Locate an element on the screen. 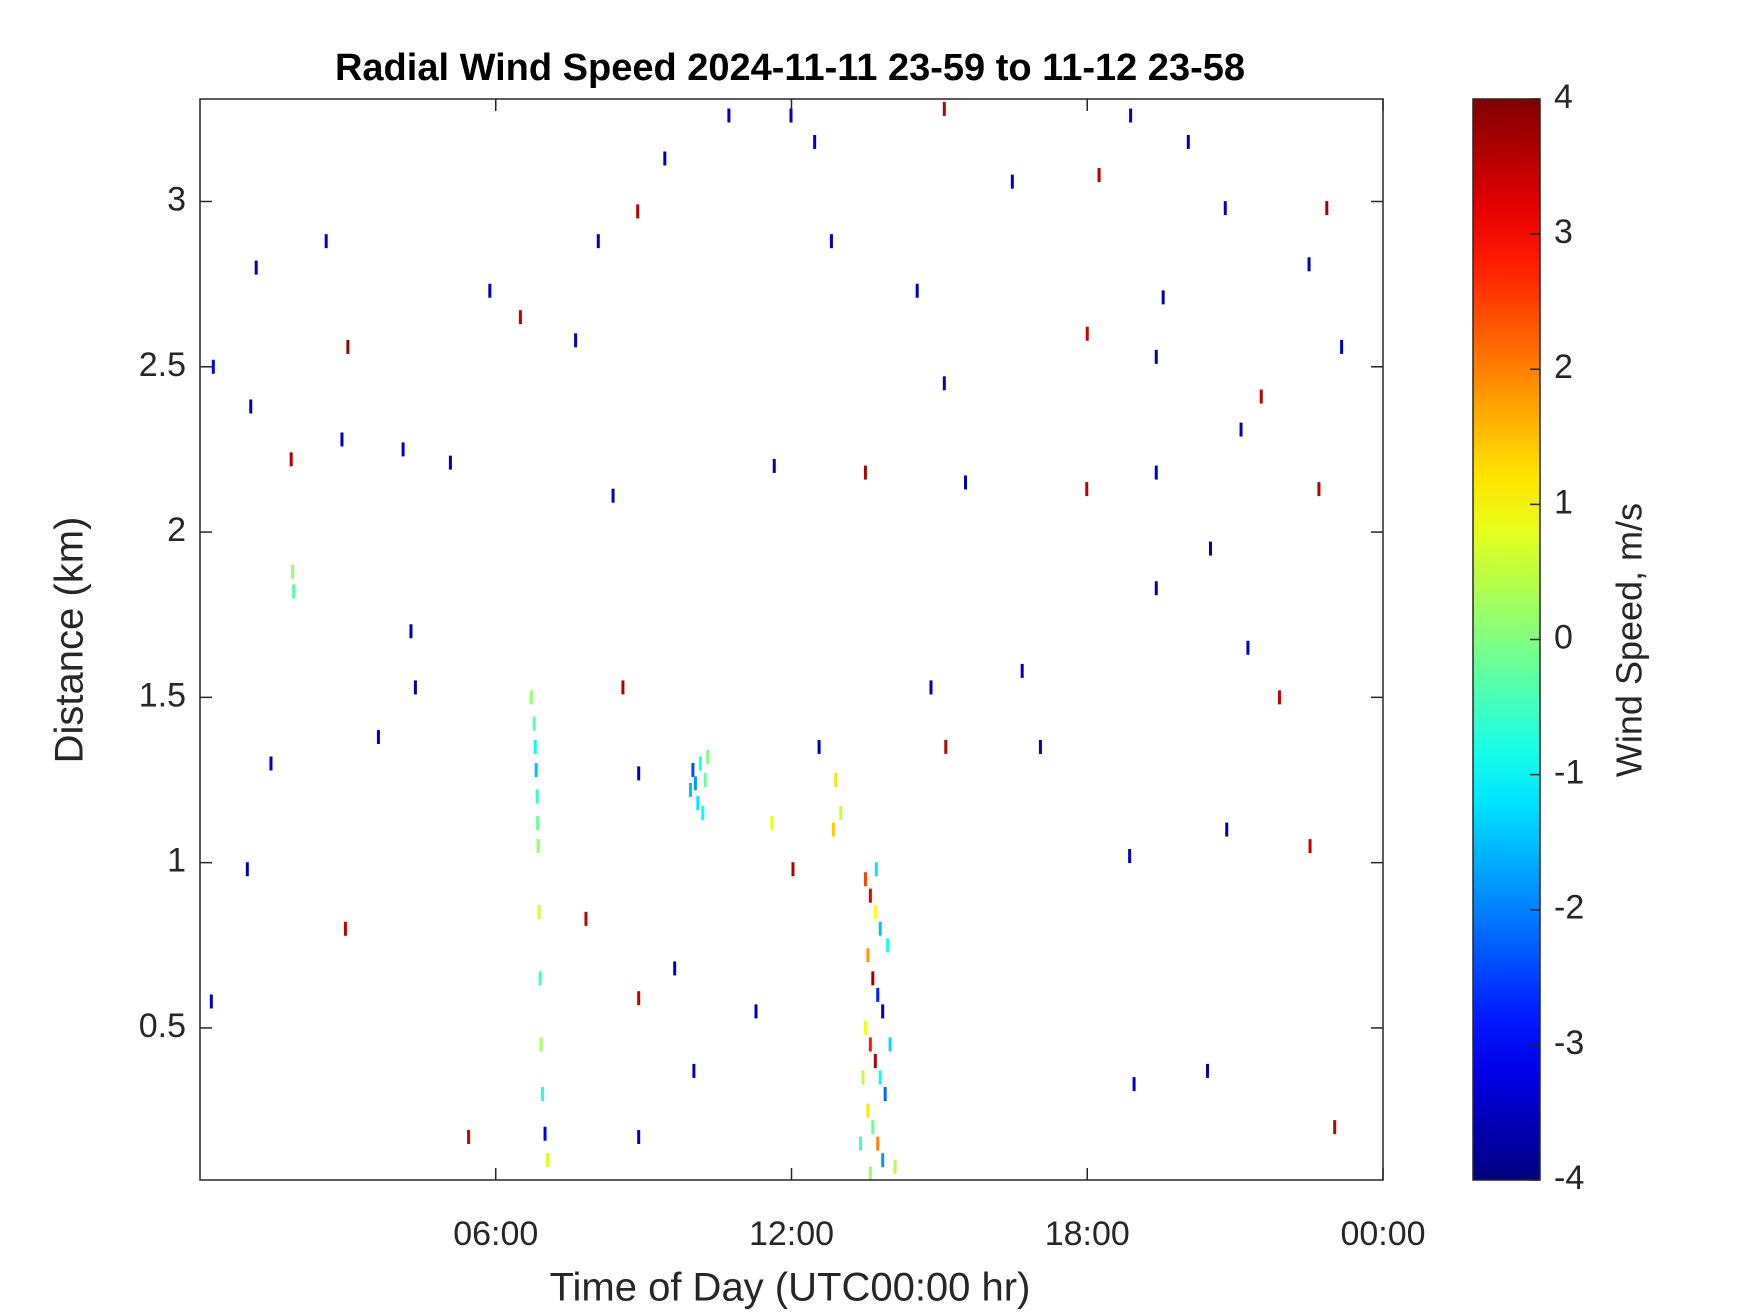 The image size is (1750, 1313). y-tick-label: 3 is located at coordinates (176, 199).